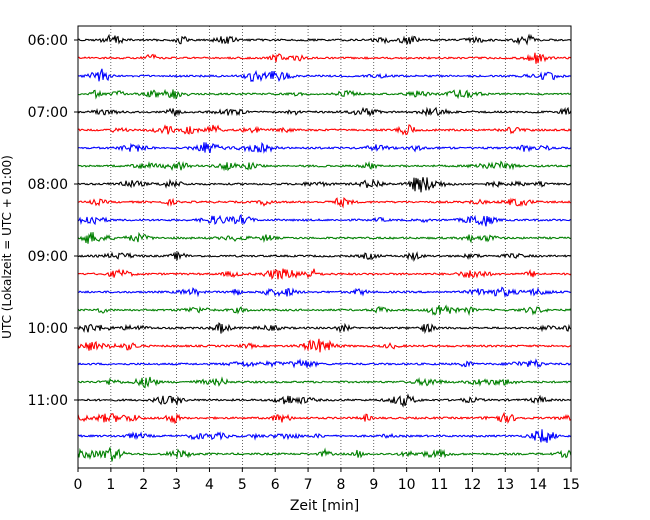  I want to click on x-tick-label: 12, so click(472, 485).